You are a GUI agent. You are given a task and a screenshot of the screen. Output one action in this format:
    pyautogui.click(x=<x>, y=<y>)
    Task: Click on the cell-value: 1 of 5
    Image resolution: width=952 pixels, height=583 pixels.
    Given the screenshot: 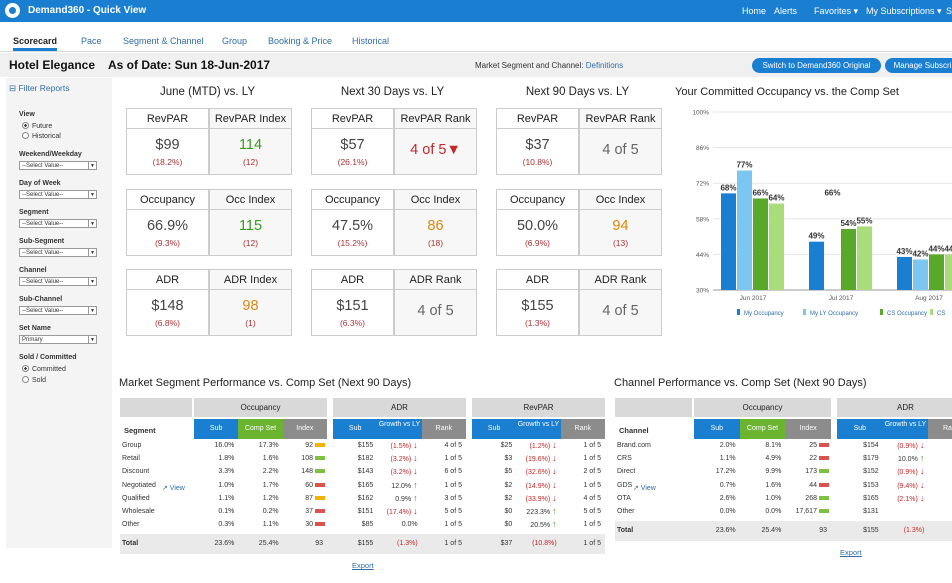 What is the action you would take?
    pyautogui.click(x=453, y=525)
    